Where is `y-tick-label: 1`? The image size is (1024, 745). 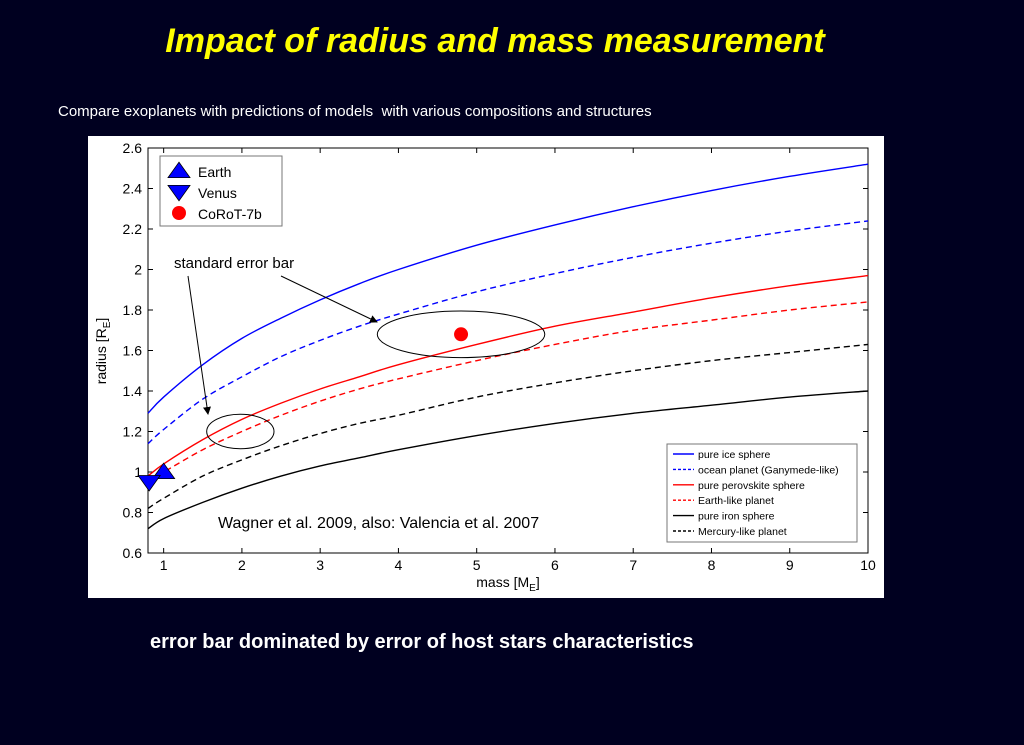
y-tick-label: 1 is located at coordinates (138, 472).